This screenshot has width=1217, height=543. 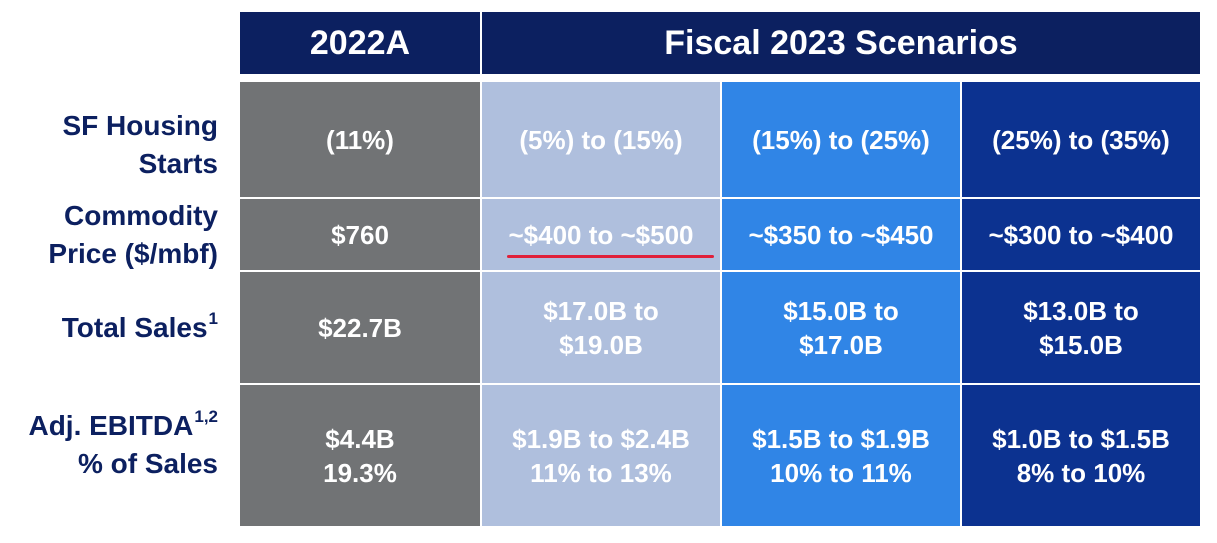 I want to click on cell-text: $4.4B, so click(x=360, y=438).